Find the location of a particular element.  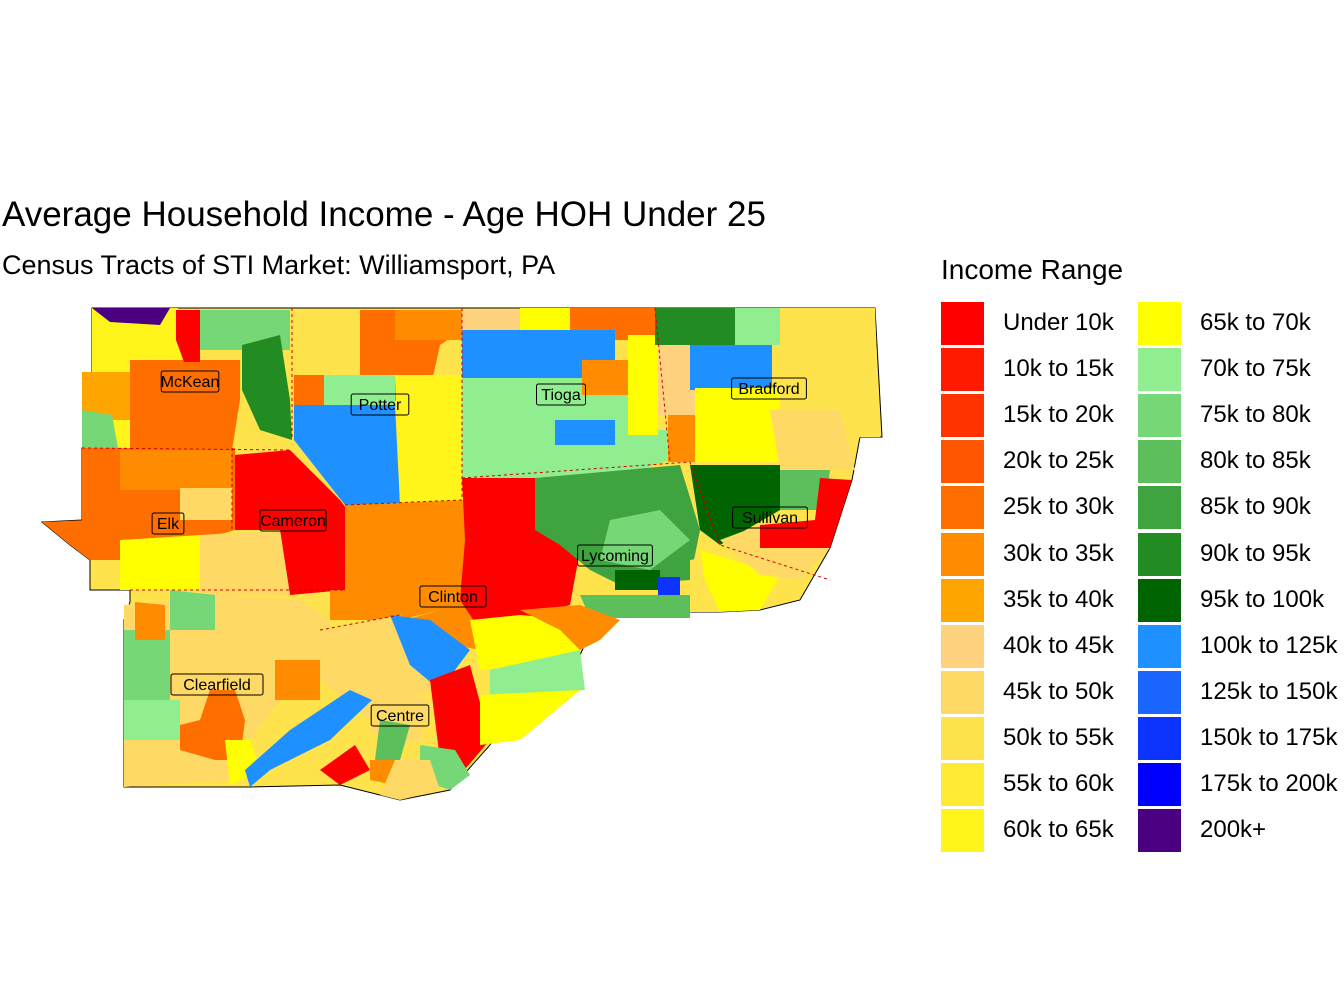

county-label-text: Sullivan is located at coordinates (770, 518).